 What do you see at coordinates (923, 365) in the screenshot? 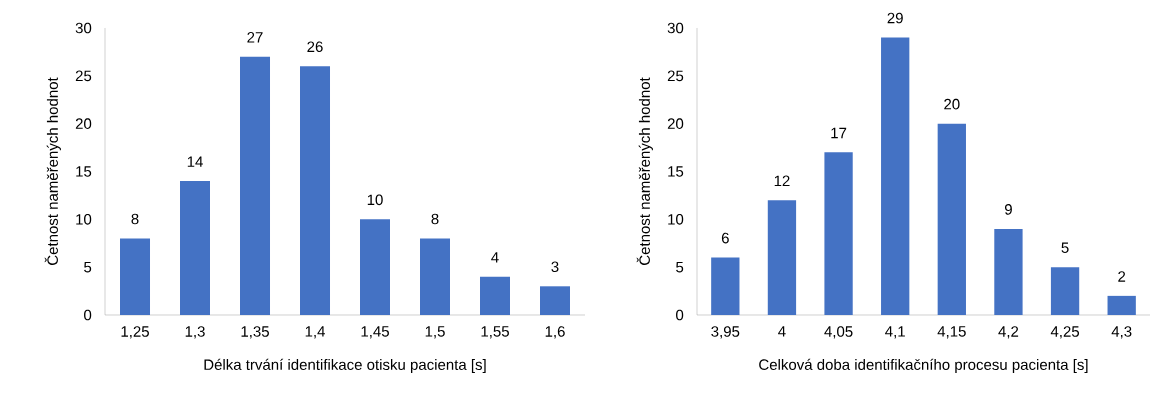
I see `x-axis-title: Celková doba identifikačního procesu pacienta [s]` at bounding box center [923, 365].